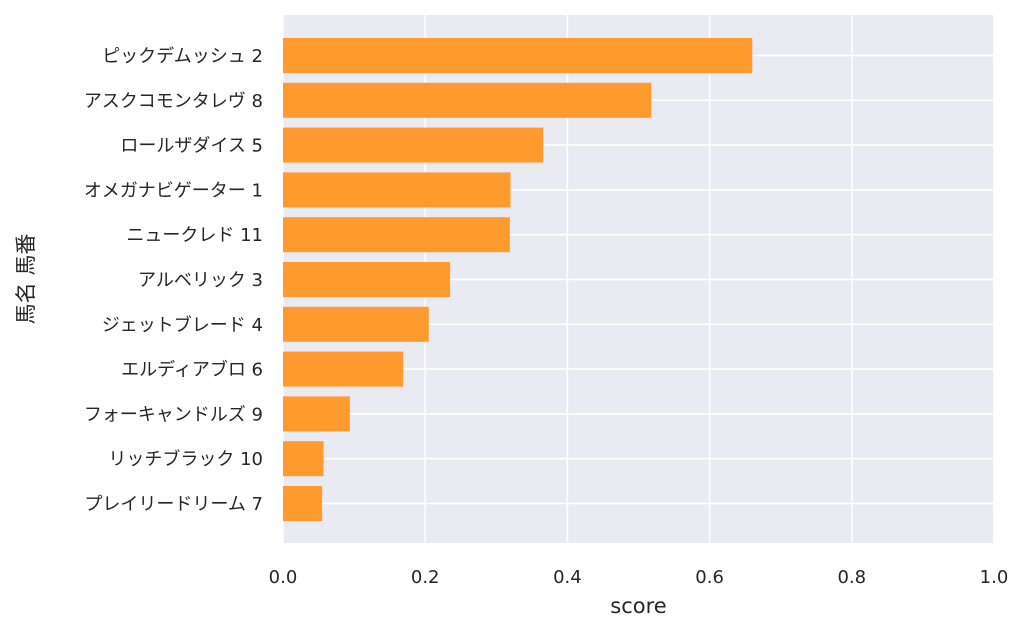 Image resolution: width=1024 pixels, height=634 pixels. Describe the element at coordinates (425, 577) in the screenshot. I see `x-tick-label: 0.2` at that location.